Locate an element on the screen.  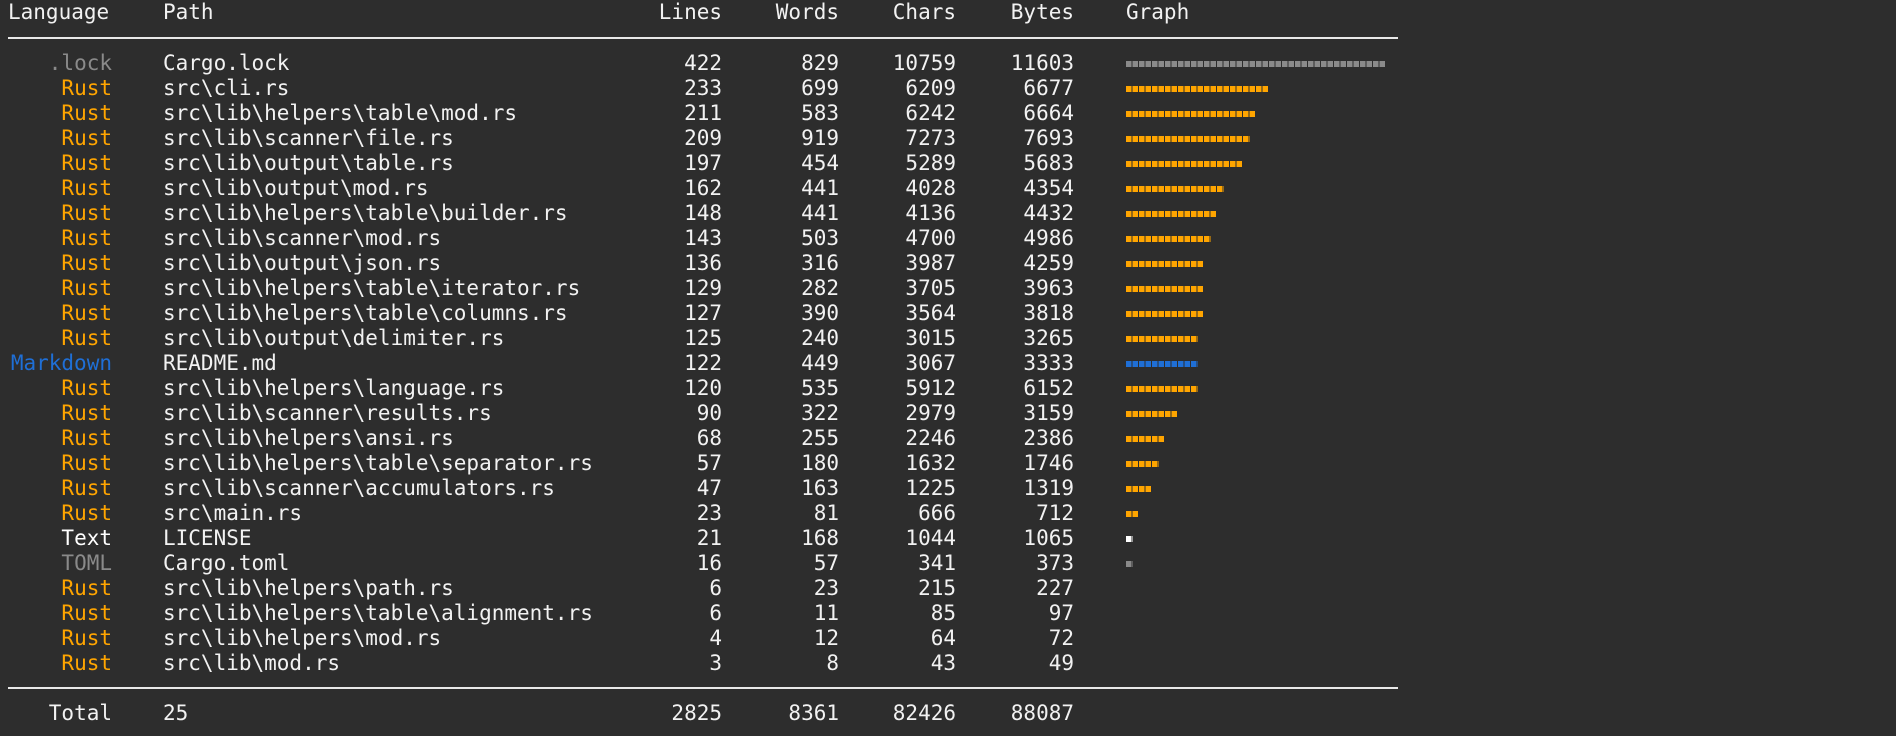
total-lines: 2825 is located at coordinates (696, 713).